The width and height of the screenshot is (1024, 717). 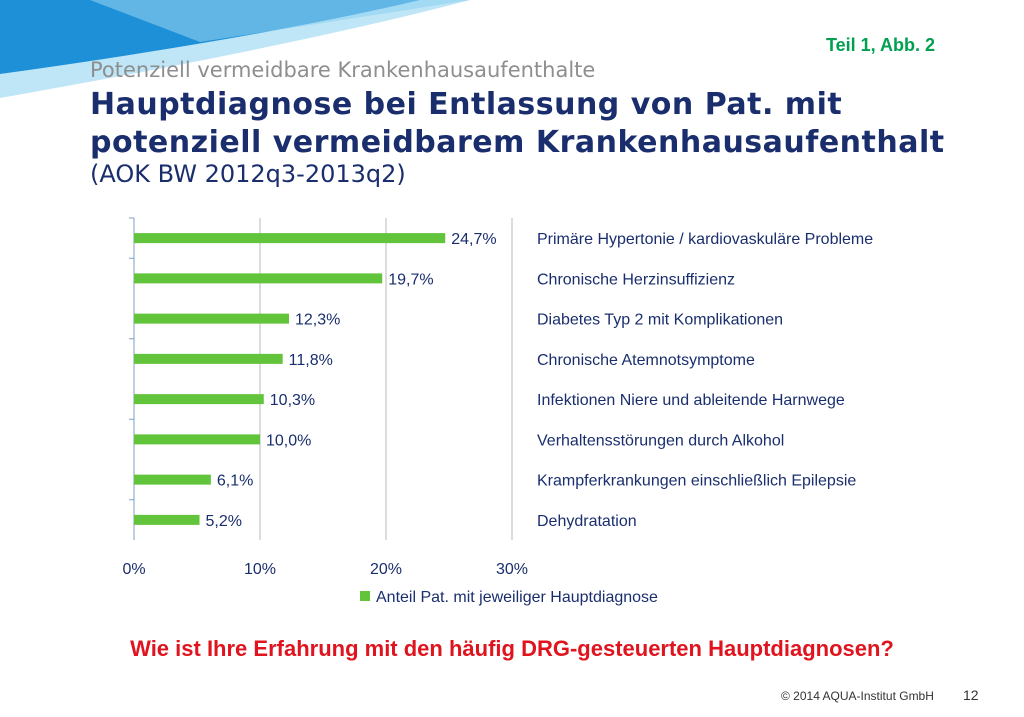 I want to click on copyright-notice: © 2014 AQUA-Institut GmbH, so click(x=857, y=696).